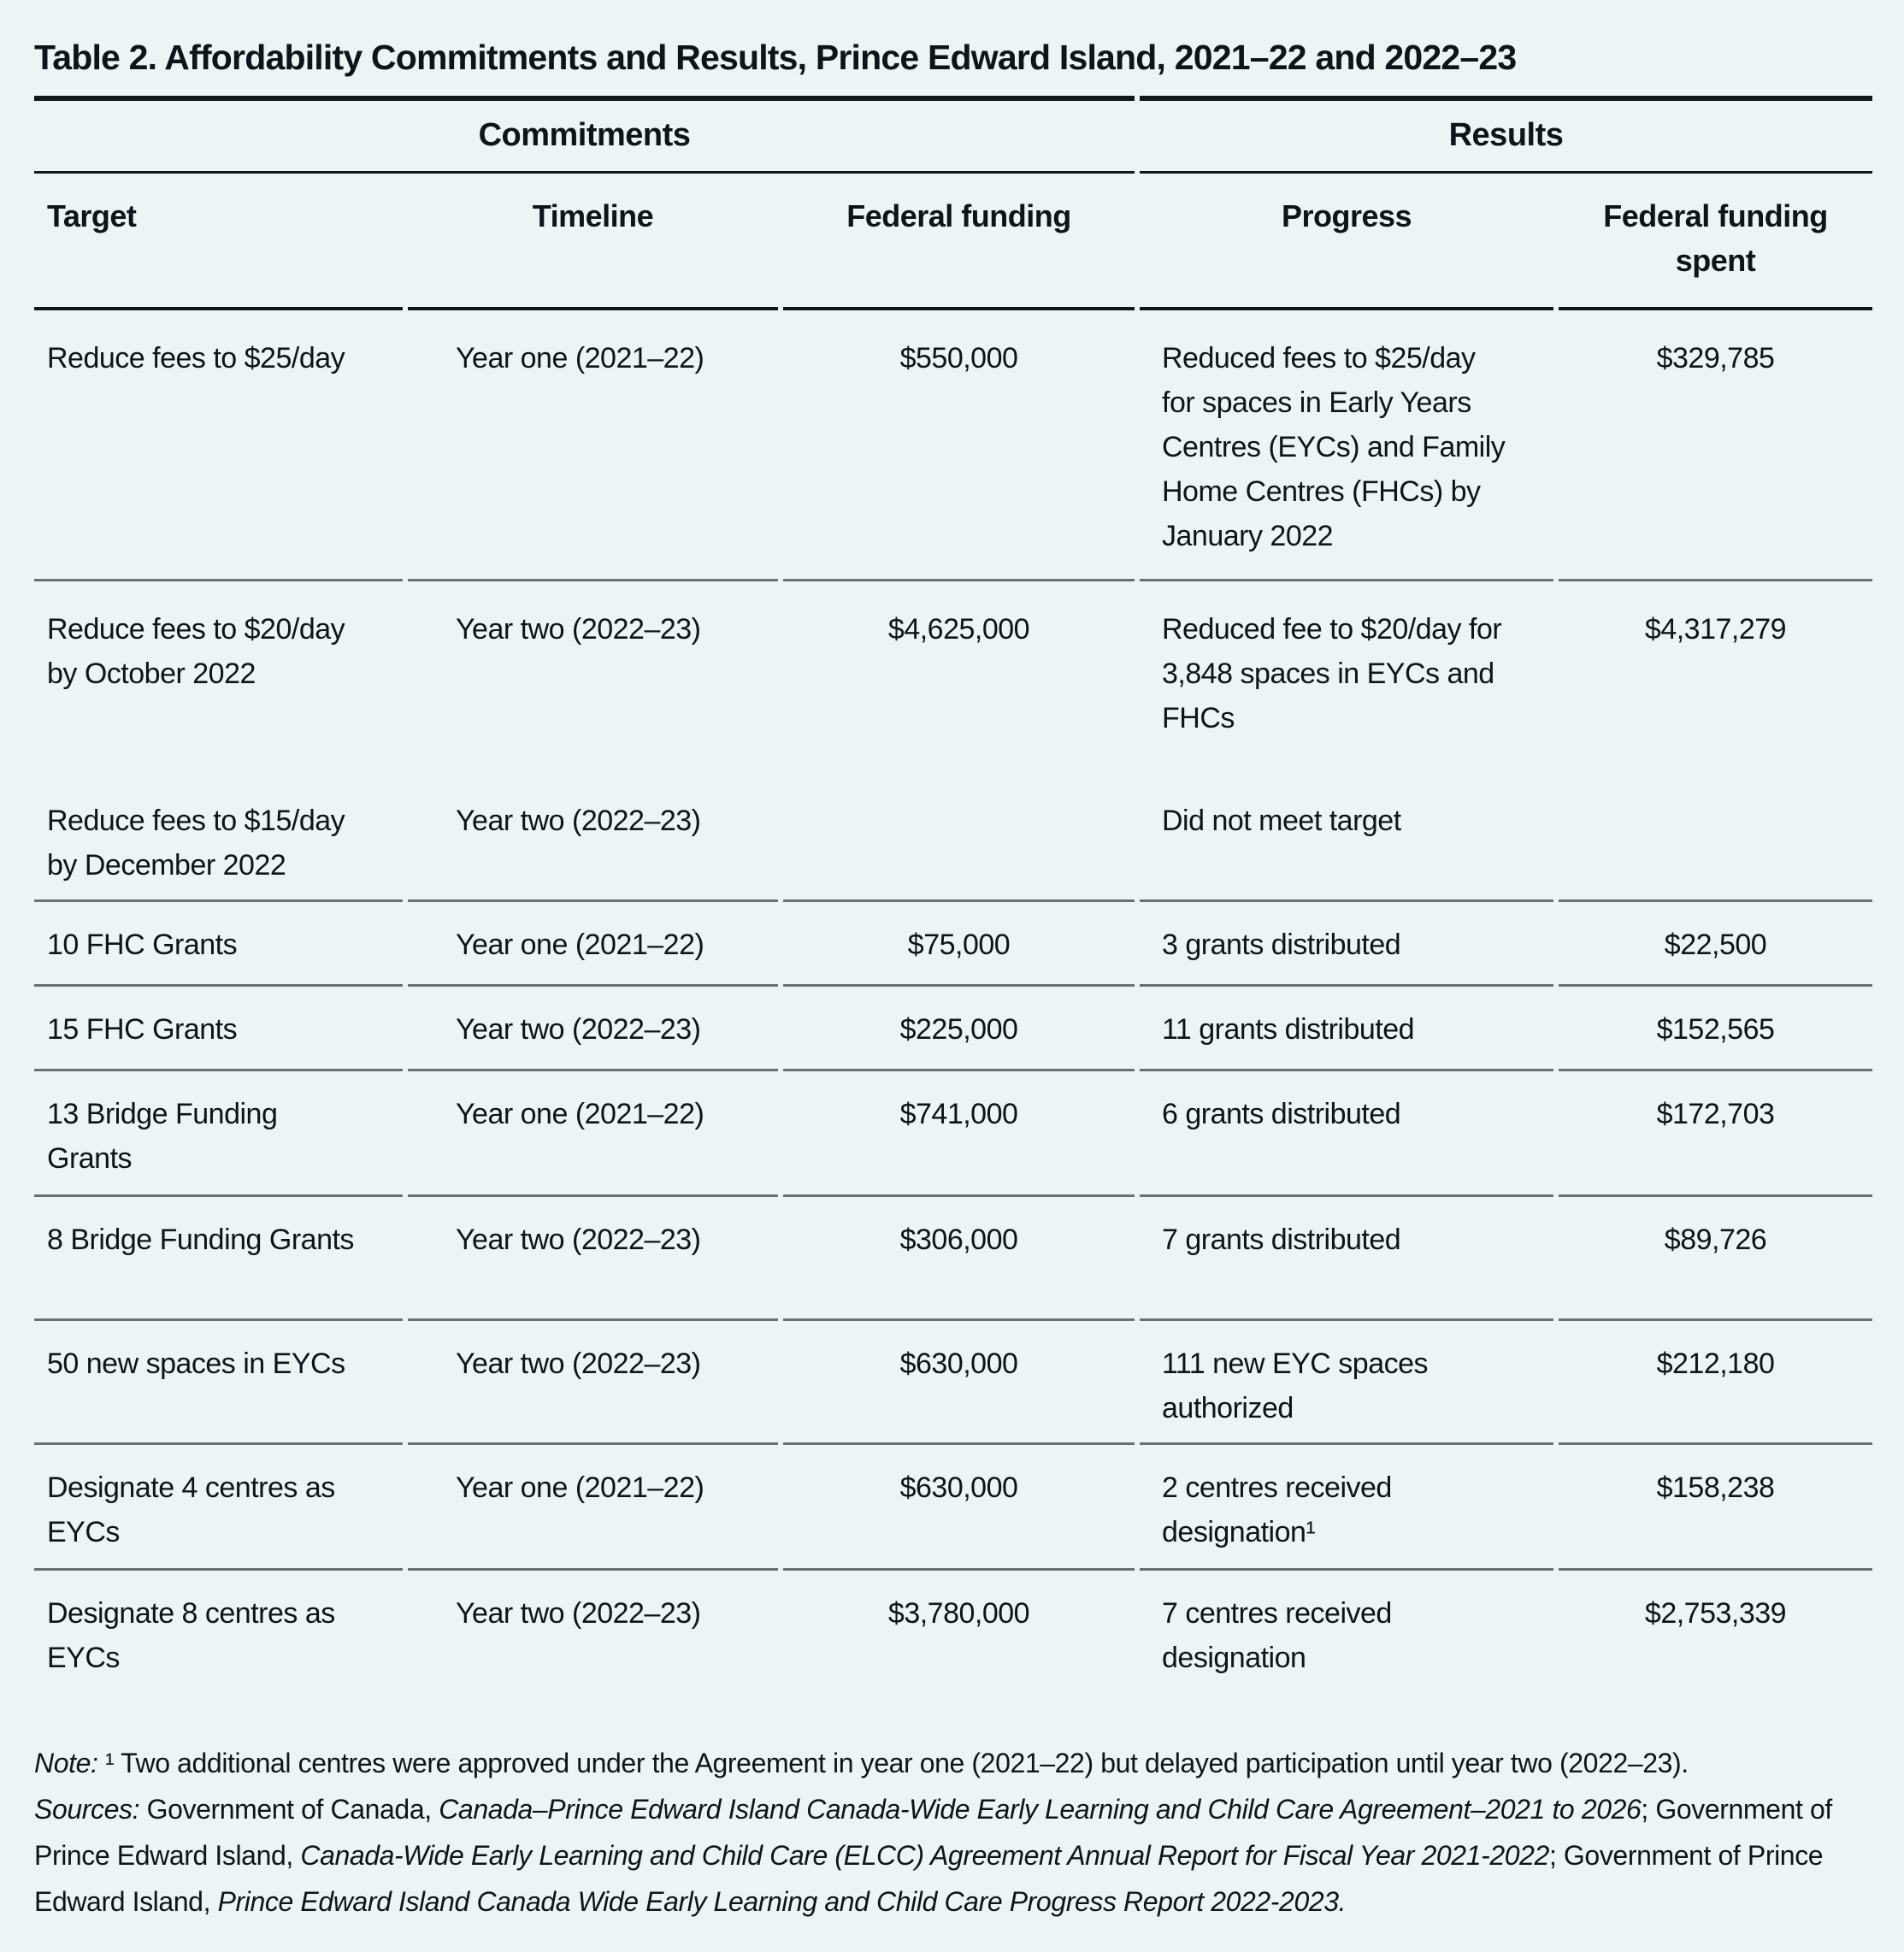  I want to click on cell-target: Reduce fees to $20/day by October 2022, so click(218, 679).